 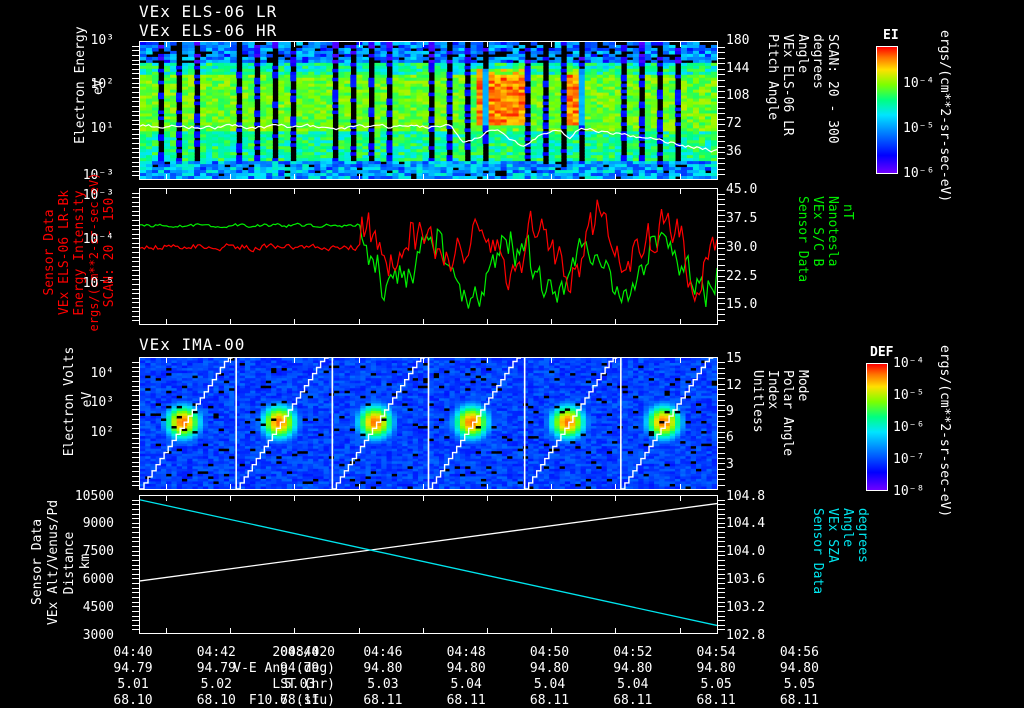 I want to click on panel1-right-label-0: Pitch Angle, so click(x=772, y=77).